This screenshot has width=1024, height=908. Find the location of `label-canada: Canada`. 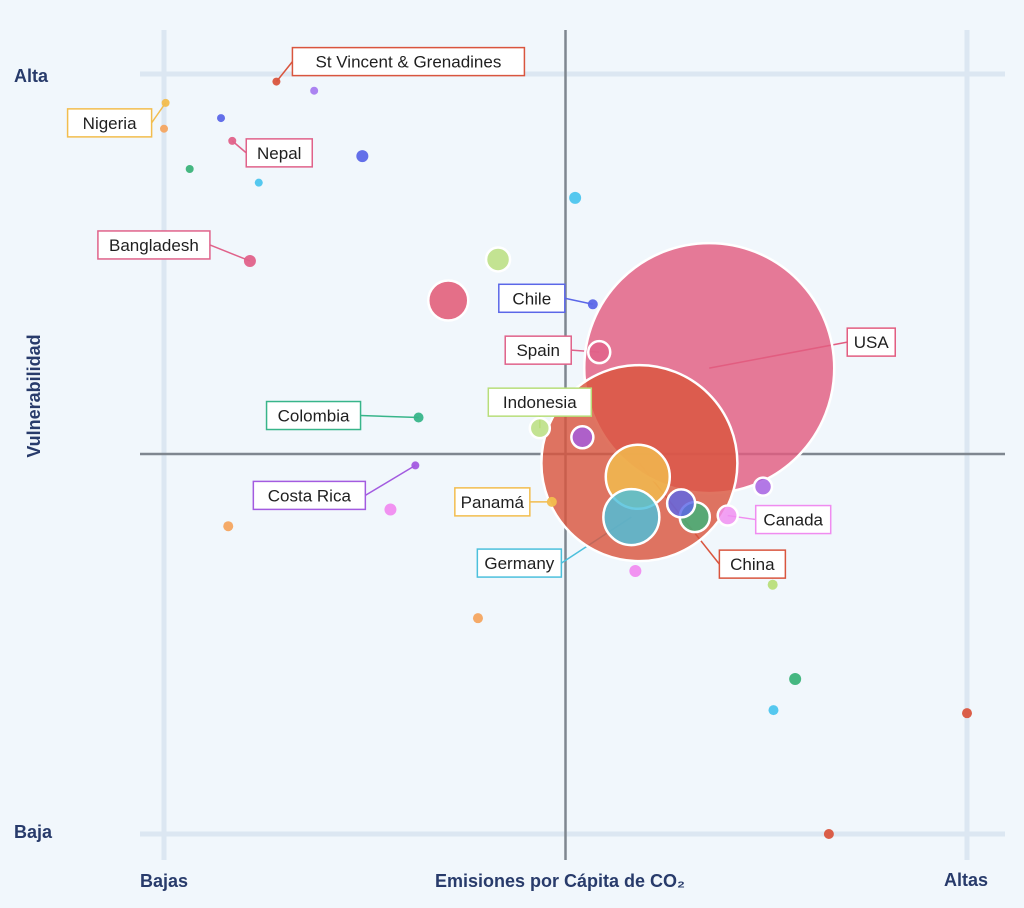

label-canada: Canada is located at coordinates (793, 520).